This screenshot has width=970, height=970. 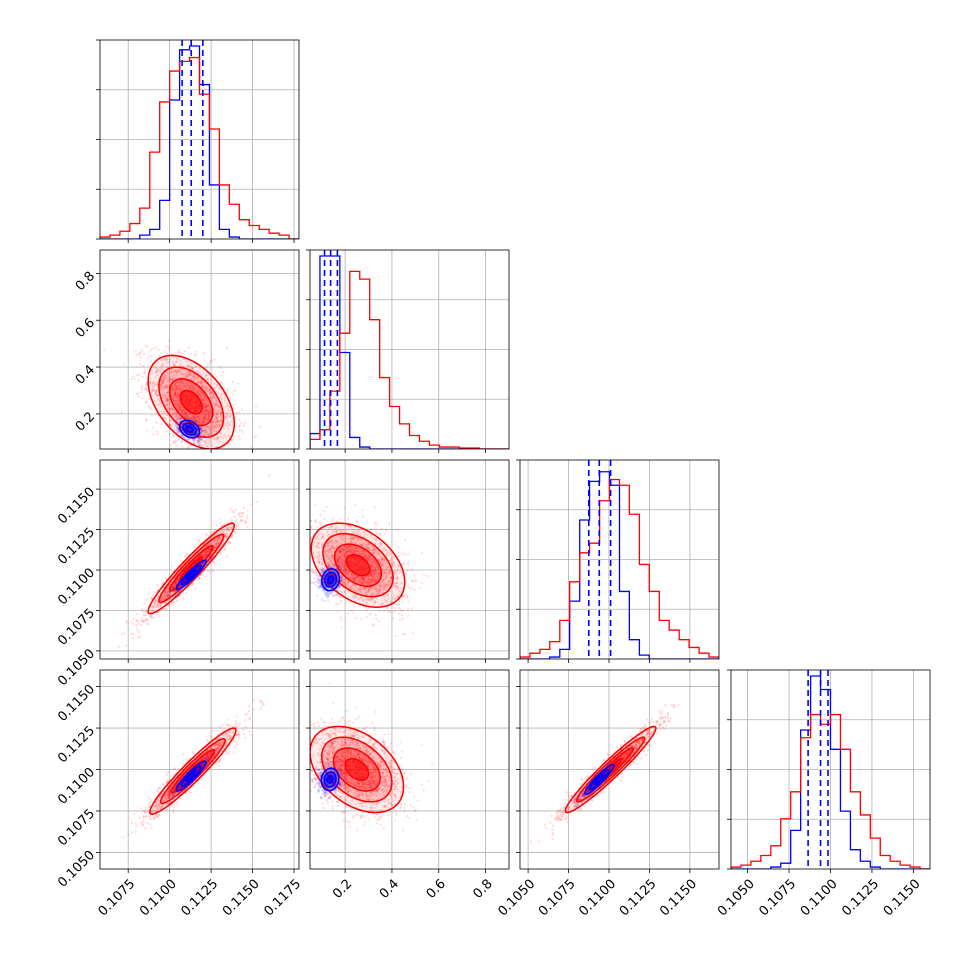 What do you see at coordinates (199, 147) in the screenshot?
I see `histogram-red` at bounding box center [199, 147].